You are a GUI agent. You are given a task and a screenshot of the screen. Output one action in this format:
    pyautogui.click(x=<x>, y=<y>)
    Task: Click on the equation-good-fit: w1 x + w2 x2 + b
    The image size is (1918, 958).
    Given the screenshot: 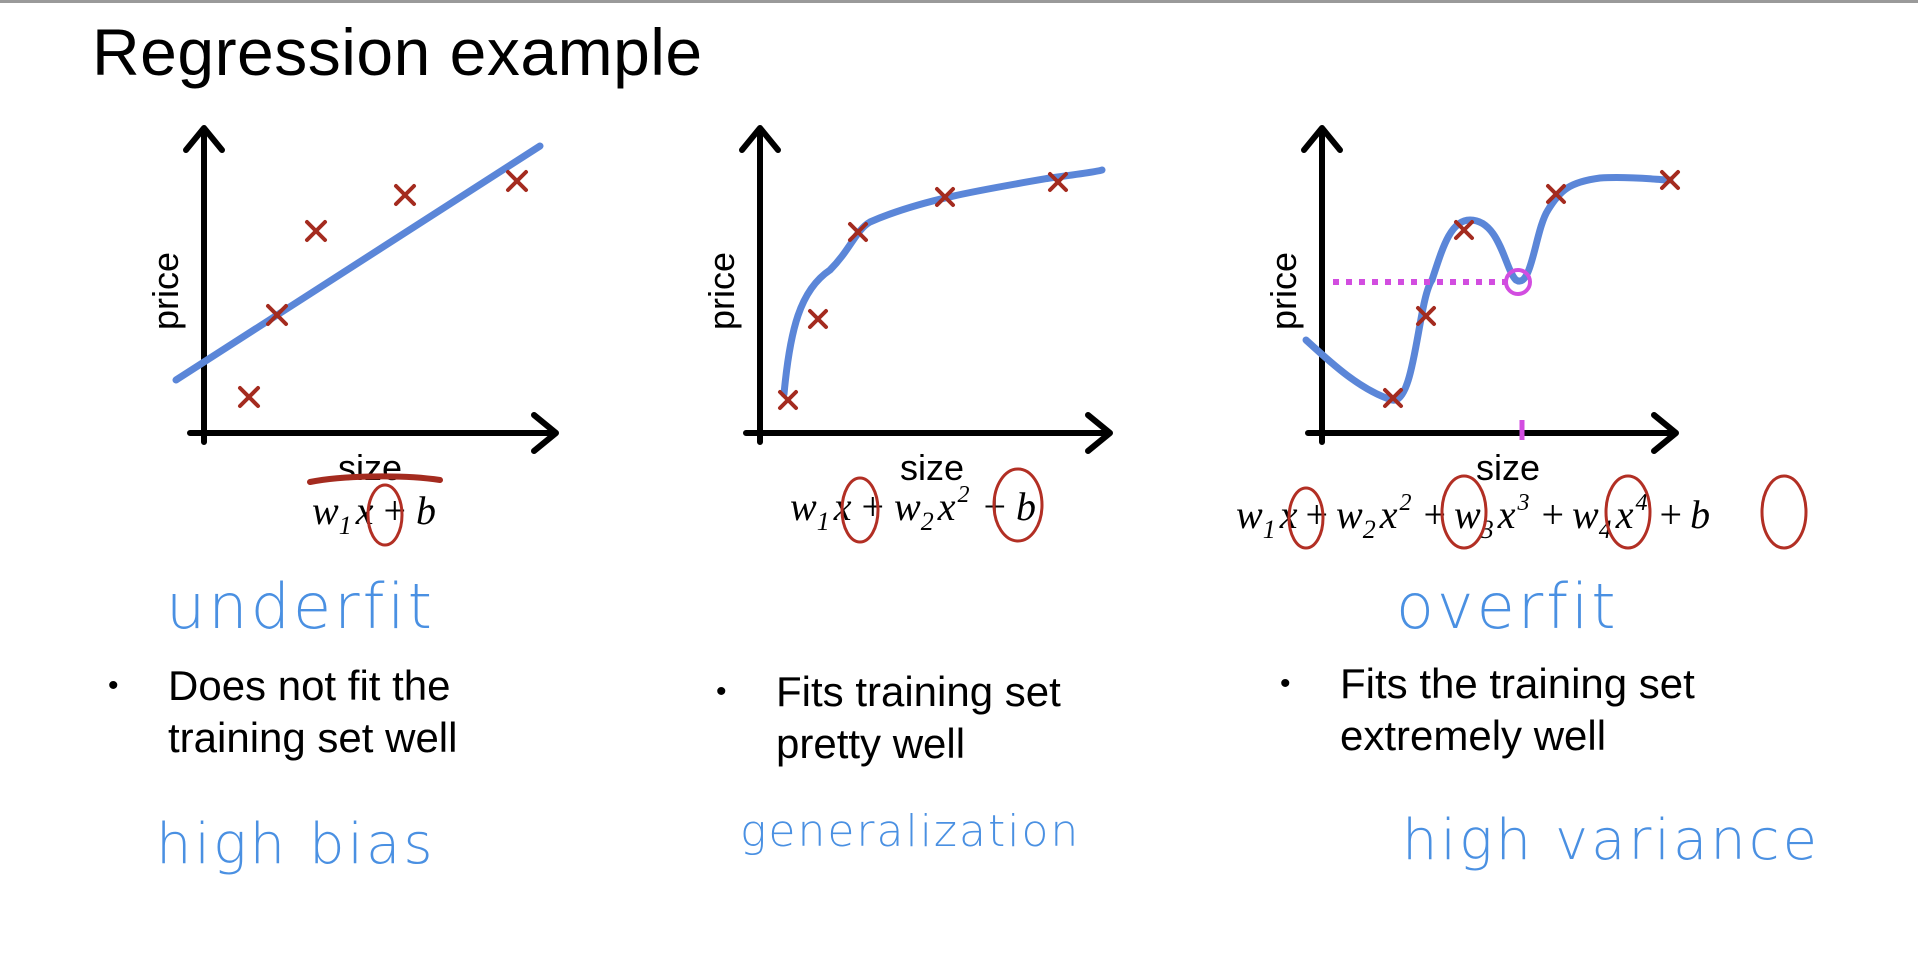 What is the action you would take?
    pyautogui.click(x=917, y=505)
    